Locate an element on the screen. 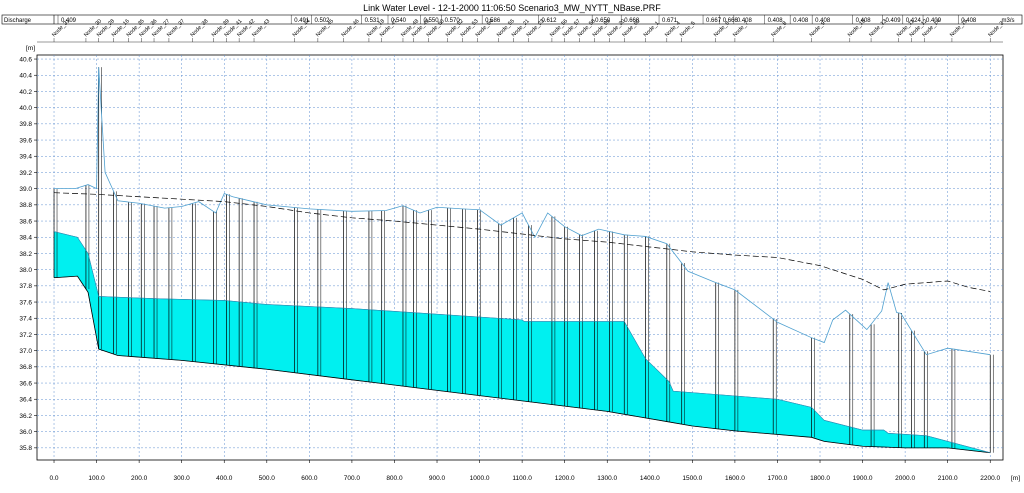 This screenshot has width=1024, height=493. y-tick-label: 38.0 is located at coordinates (25, 270).